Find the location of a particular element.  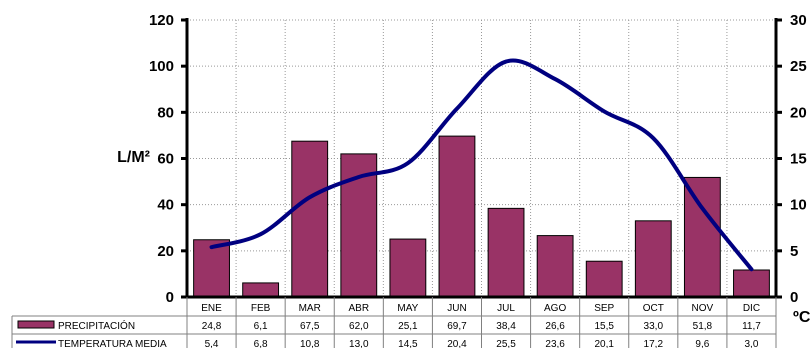

temp-data-label: 13,0 is located at coordinates (359, 343).